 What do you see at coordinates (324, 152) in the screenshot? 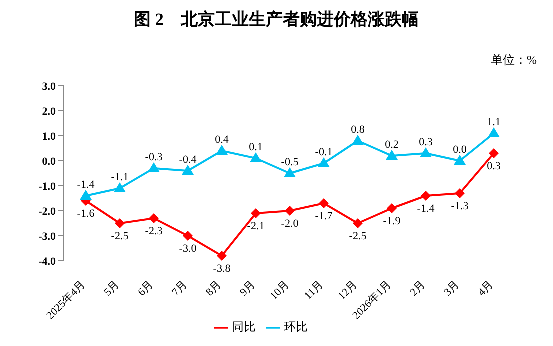
I see `data-label: -0.1` at bounding box center [324, 152].